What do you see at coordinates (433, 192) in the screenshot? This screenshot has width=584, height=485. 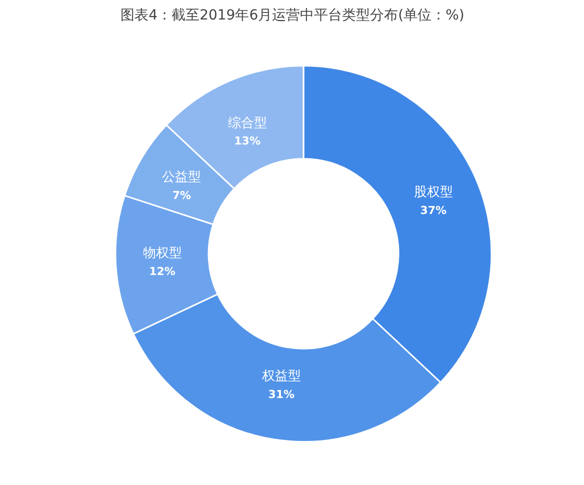 I see `slice-label: 股权型` at bounding box center [433, 192].